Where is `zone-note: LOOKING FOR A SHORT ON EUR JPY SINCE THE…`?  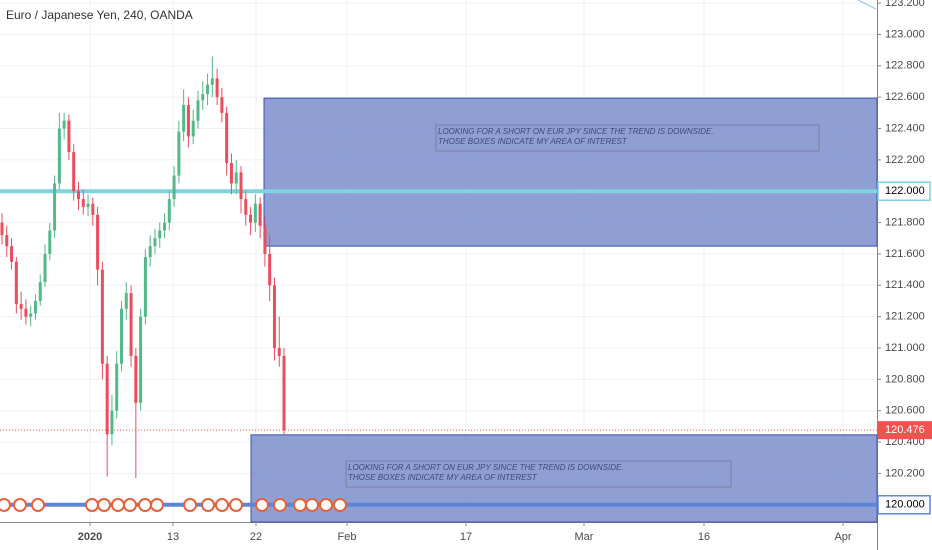
zone-note: LOOKING FOR A SHORT ON EUR JPY SINCE THE… is located at coordinates (486, 467).